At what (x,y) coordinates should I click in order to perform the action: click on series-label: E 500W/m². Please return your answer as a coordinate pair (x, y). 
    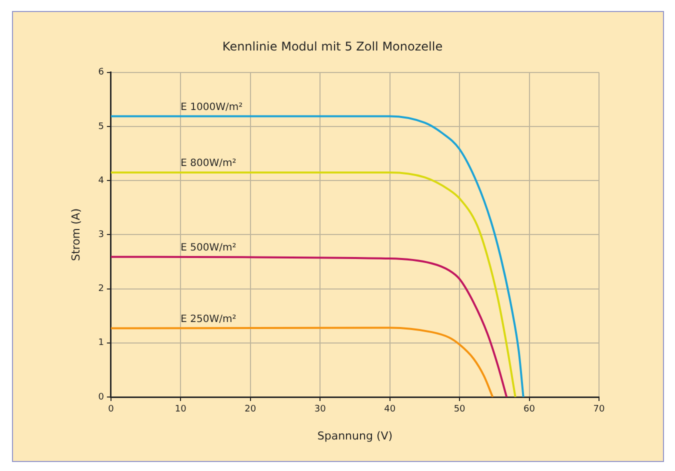
    Looking at the image, I should click on (208, 248).